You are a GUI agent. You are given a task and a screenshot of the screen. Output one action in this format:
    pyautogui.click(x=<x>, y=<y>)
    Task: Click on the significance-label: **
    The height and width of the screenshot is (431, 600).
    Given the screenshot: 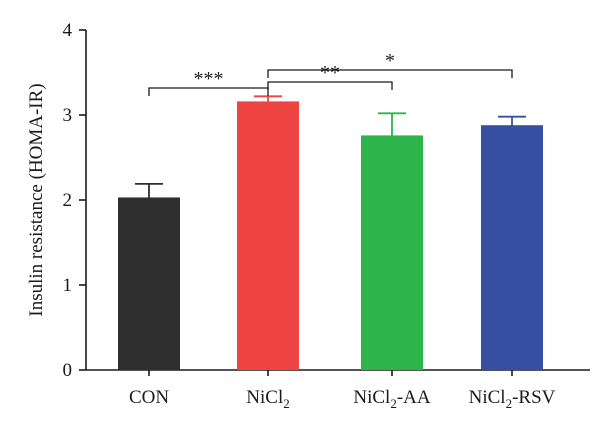 What is the action you would take?
    pyautogui.click(x=330, y=73)
    